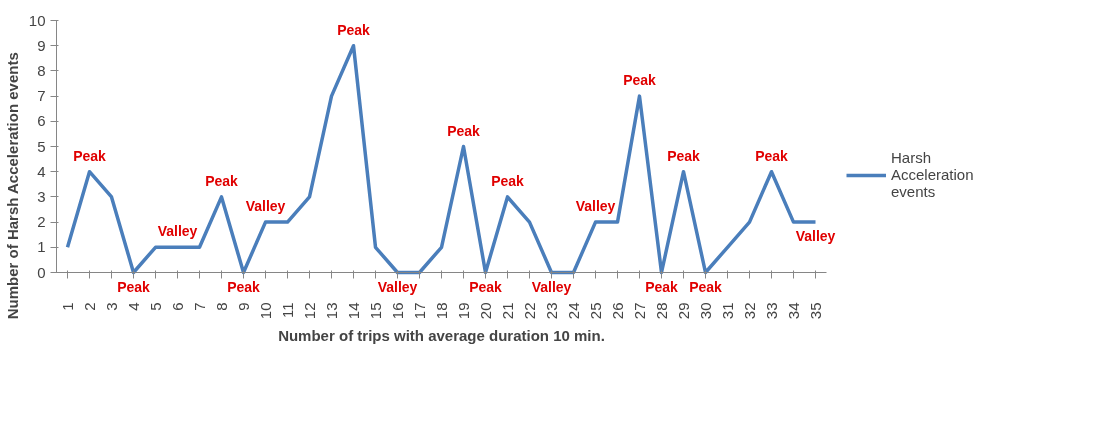 The width and height of the screenshot is (1115, 444). Describe the element at coordinates (41, 45) in the screenshot. I see `y-tick-label: 9` at that location.